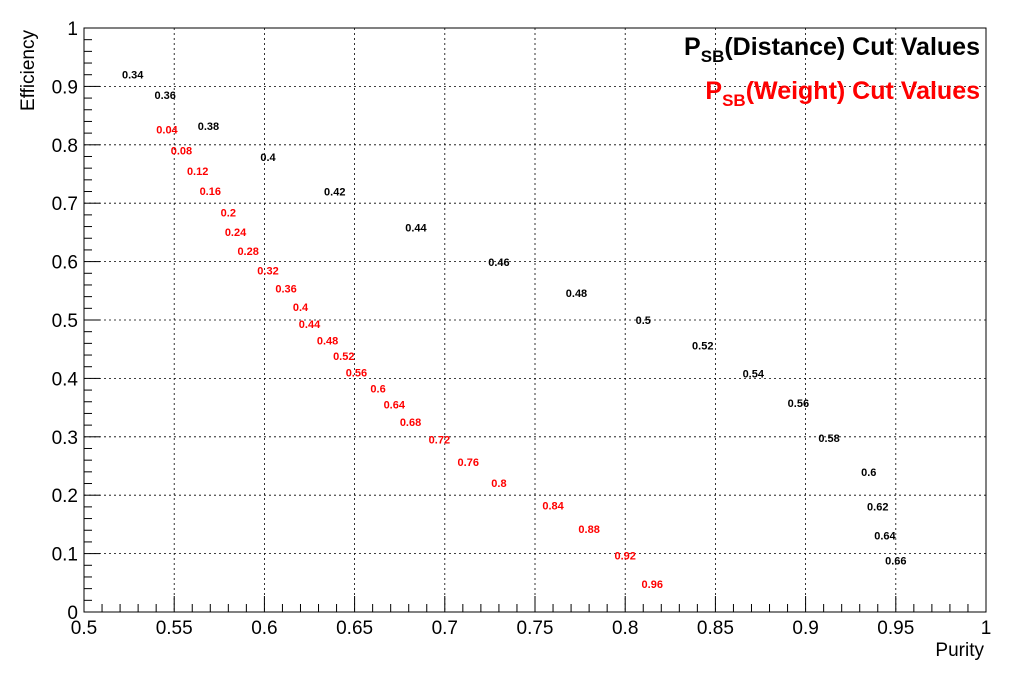 This screenshot has height=681, width=1020. I want to click on x-tick-label: 1, so click(986, 628).